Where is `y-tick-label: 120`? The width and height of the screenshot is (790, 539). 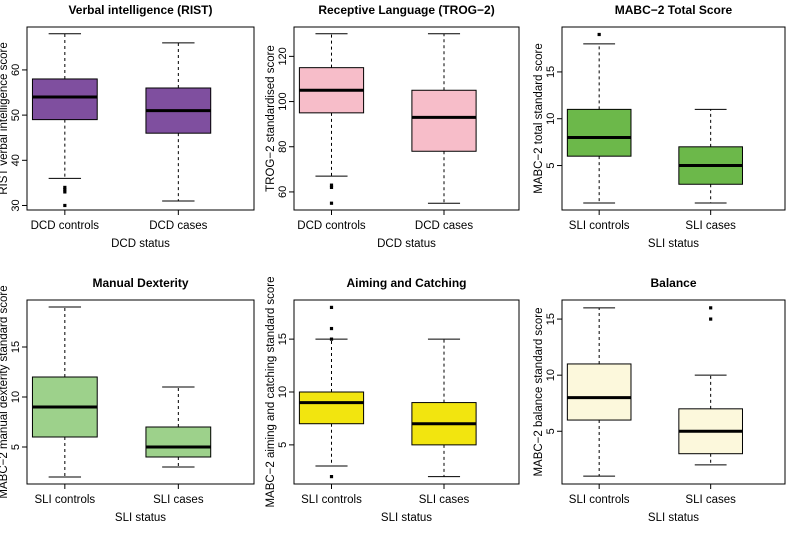 y-tick-label: 120 is located at coordinates (283, 56).